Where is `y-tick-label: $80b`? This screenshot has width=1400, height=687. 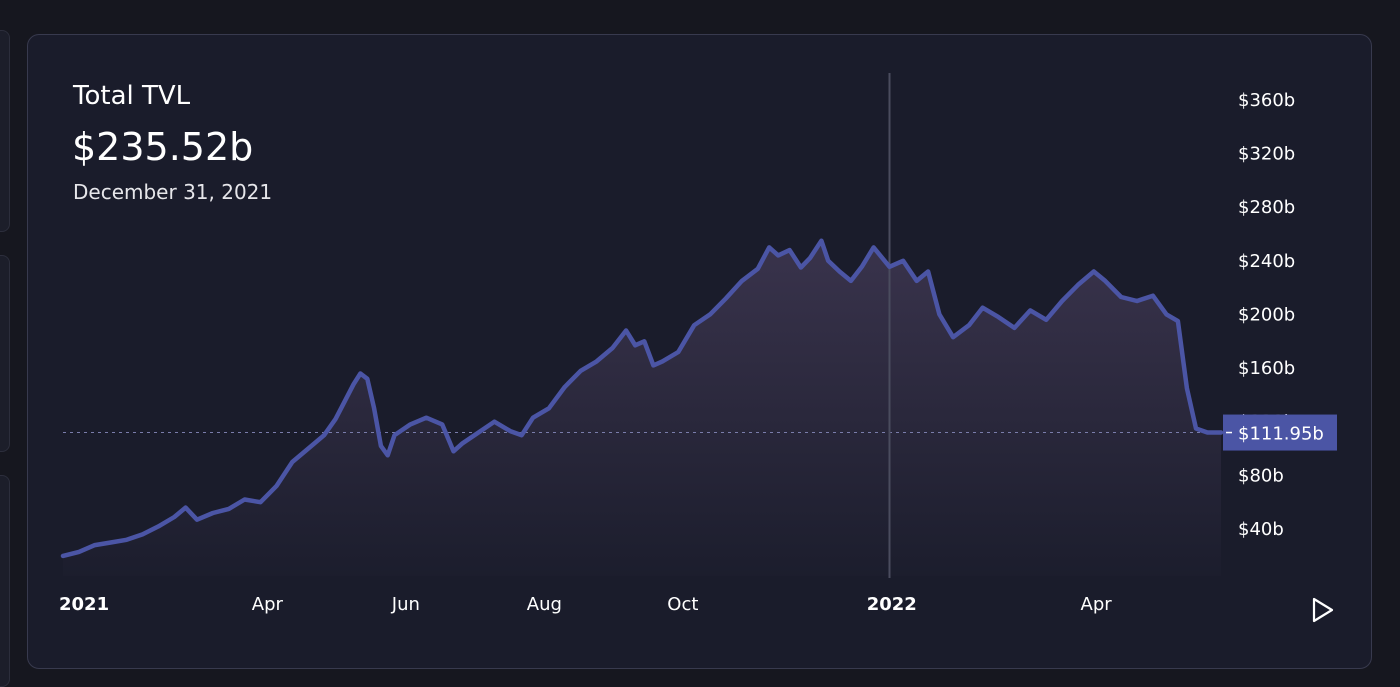 y-tick-label: $80b is located at coordinates (1261, 475).